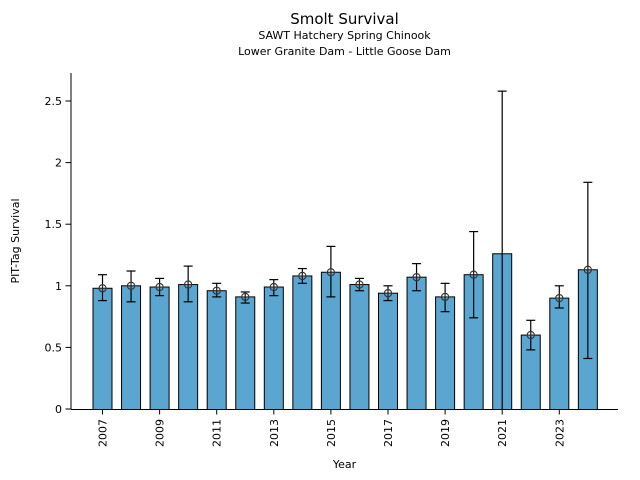  Describe the element at coordinates (331, 272) in the screenshot. I see `marker-circle-2015` at that location.